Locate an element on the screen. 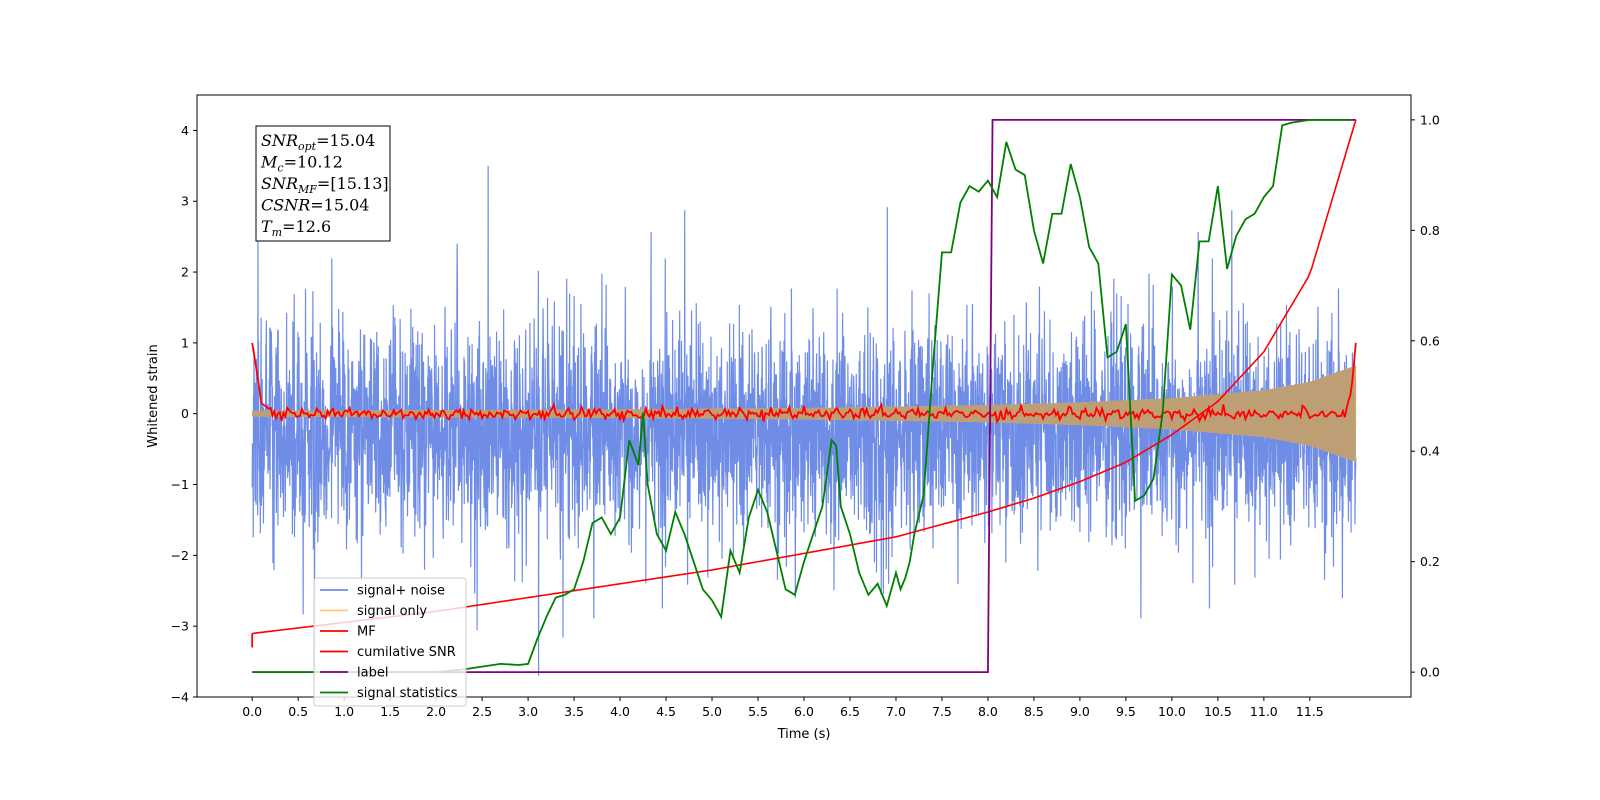 The height and width of the screenshot is (800, 1600). x-tick-label: 4.0 is located at coordinates (620, 711).